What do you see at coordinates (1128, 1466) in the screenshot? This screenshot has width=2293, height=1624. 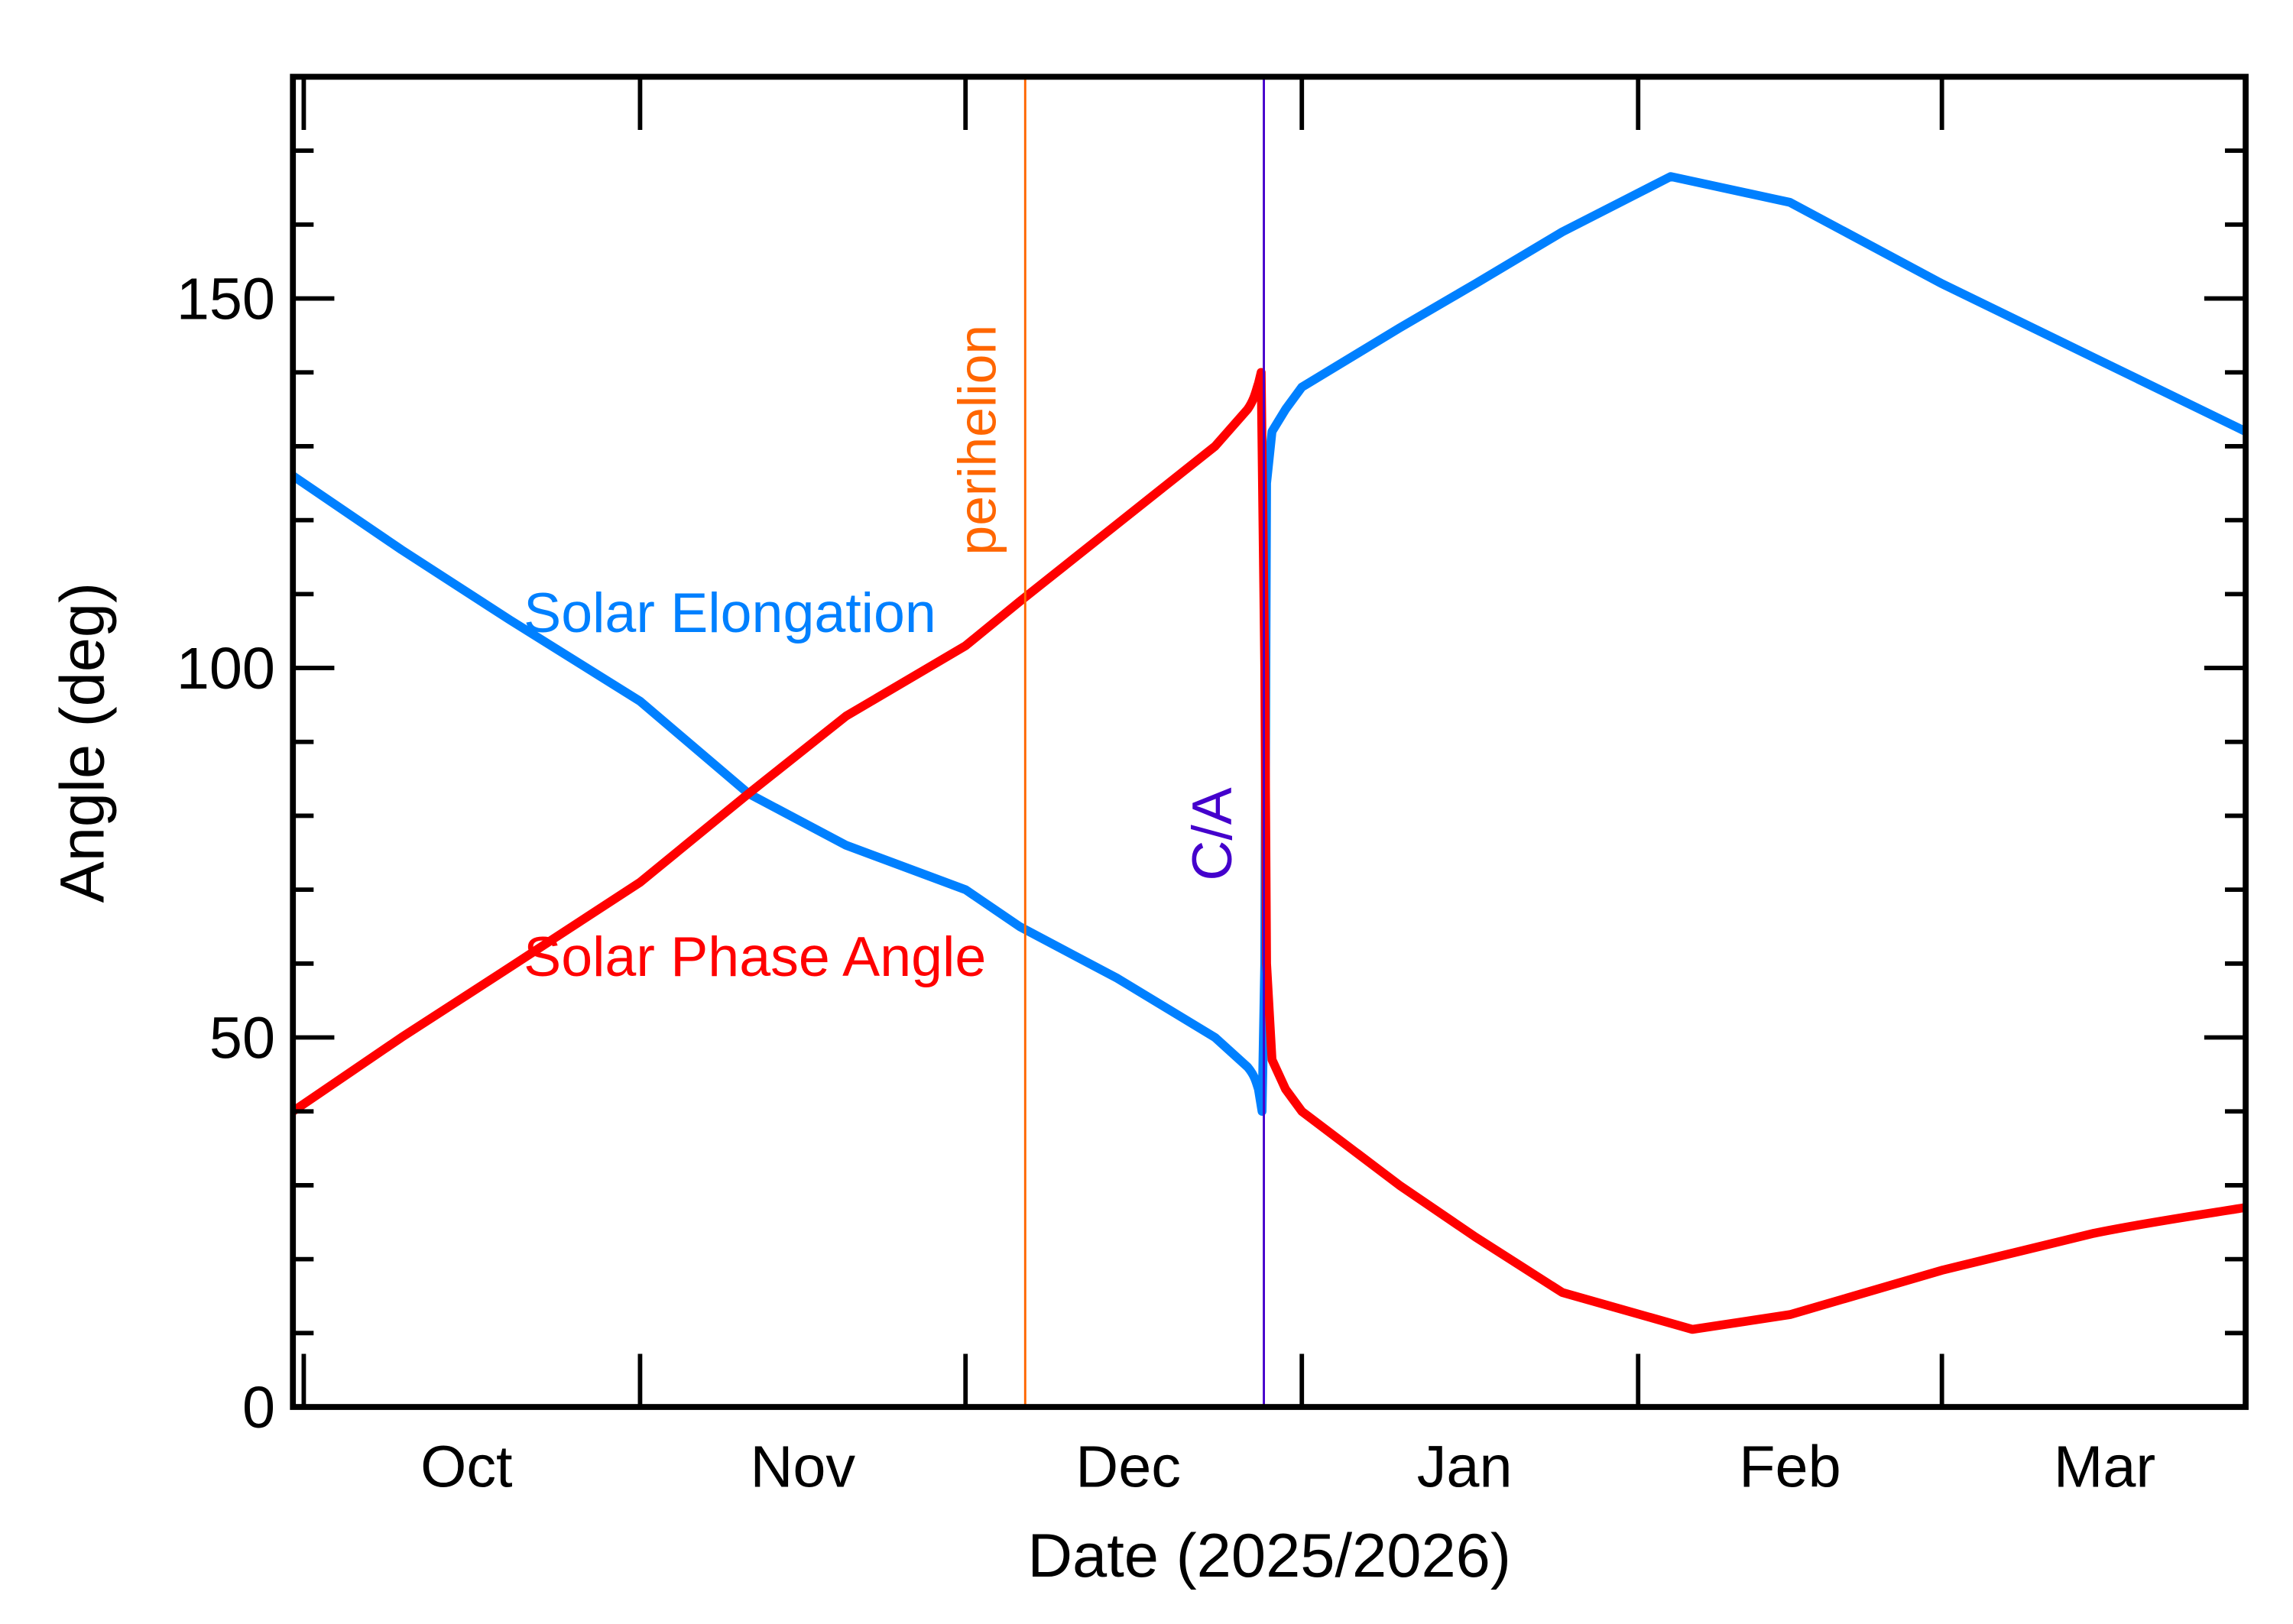 I see `x-tick-label-dec: Dec` at bounding box center [1128, 1466].